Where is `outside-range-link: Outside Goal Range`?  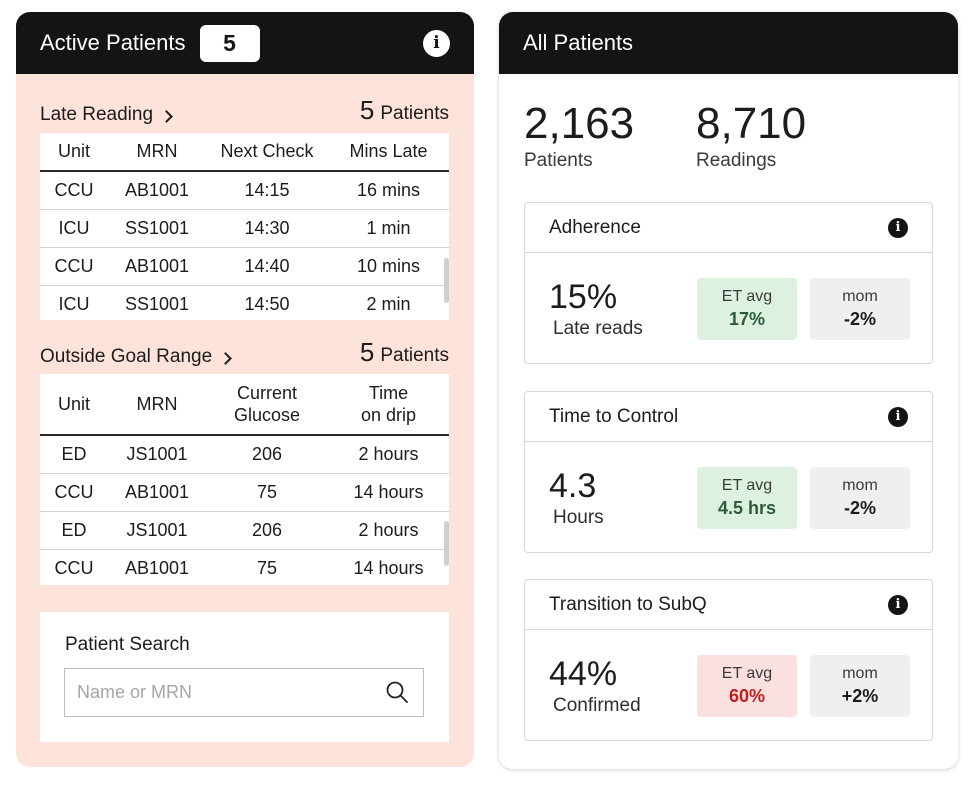 outside-range-link: Outside Goal Range is located at coordinates (136, 357).